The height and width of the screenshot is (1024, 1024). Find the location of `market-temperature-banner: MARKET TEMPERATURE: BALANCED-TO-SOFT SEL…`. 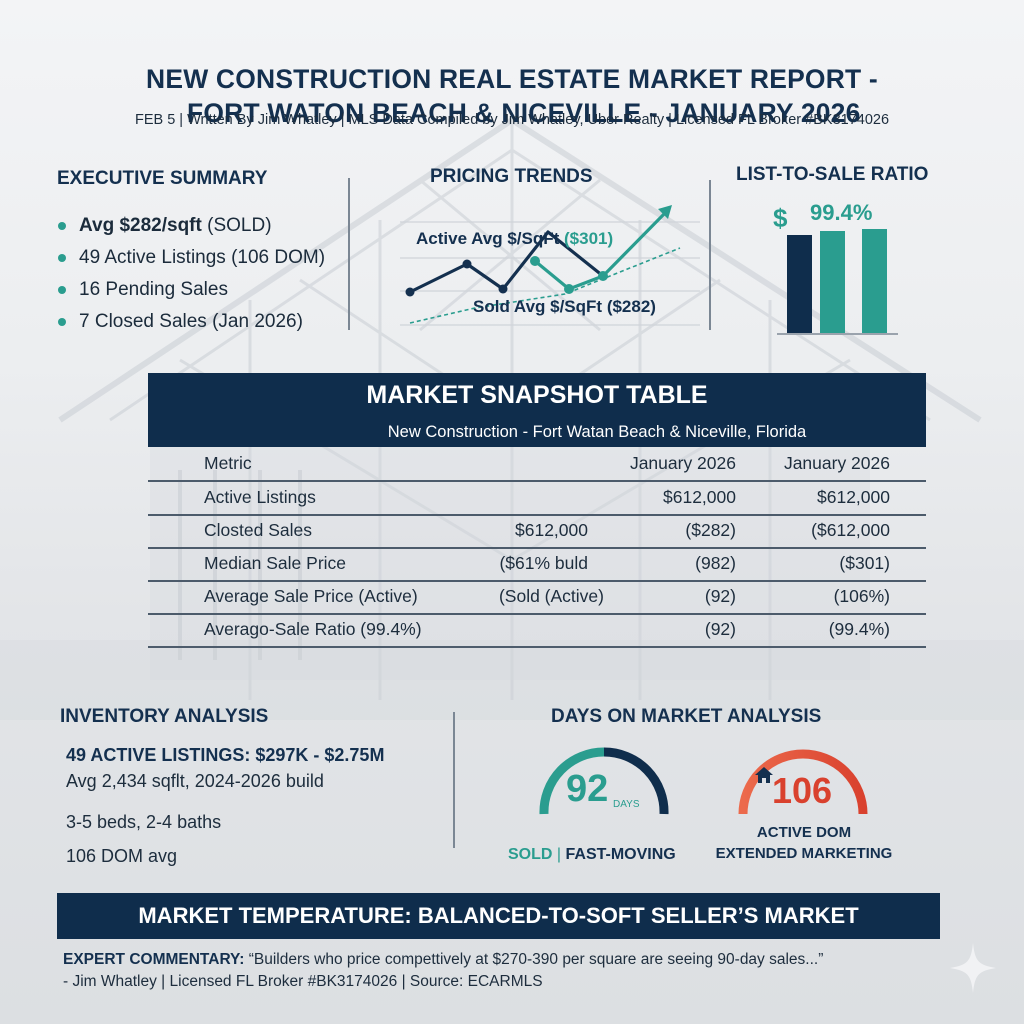

market-temperature-banner: MARKET TEMPERATURE: BALANCED-TO-SOFT SEL… is located at coordinates (498, 916).